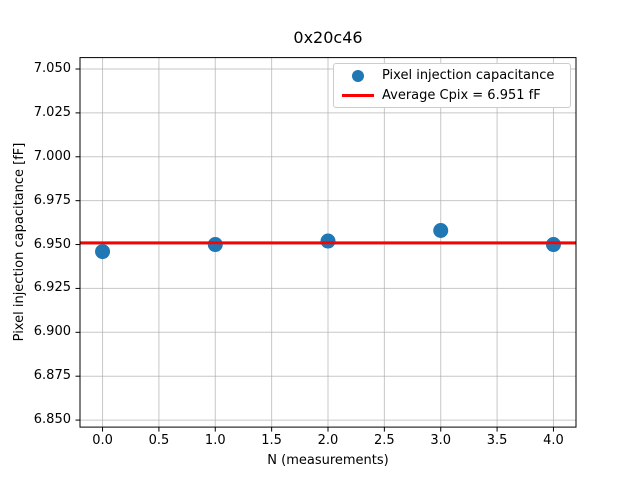 This screenshot has height=480, width=640. What do you see at coordinates (468, 76) in the screenshot?
I see `legend-label-scatter: Pixel injection capacitance` at bounding box center [468, 76].